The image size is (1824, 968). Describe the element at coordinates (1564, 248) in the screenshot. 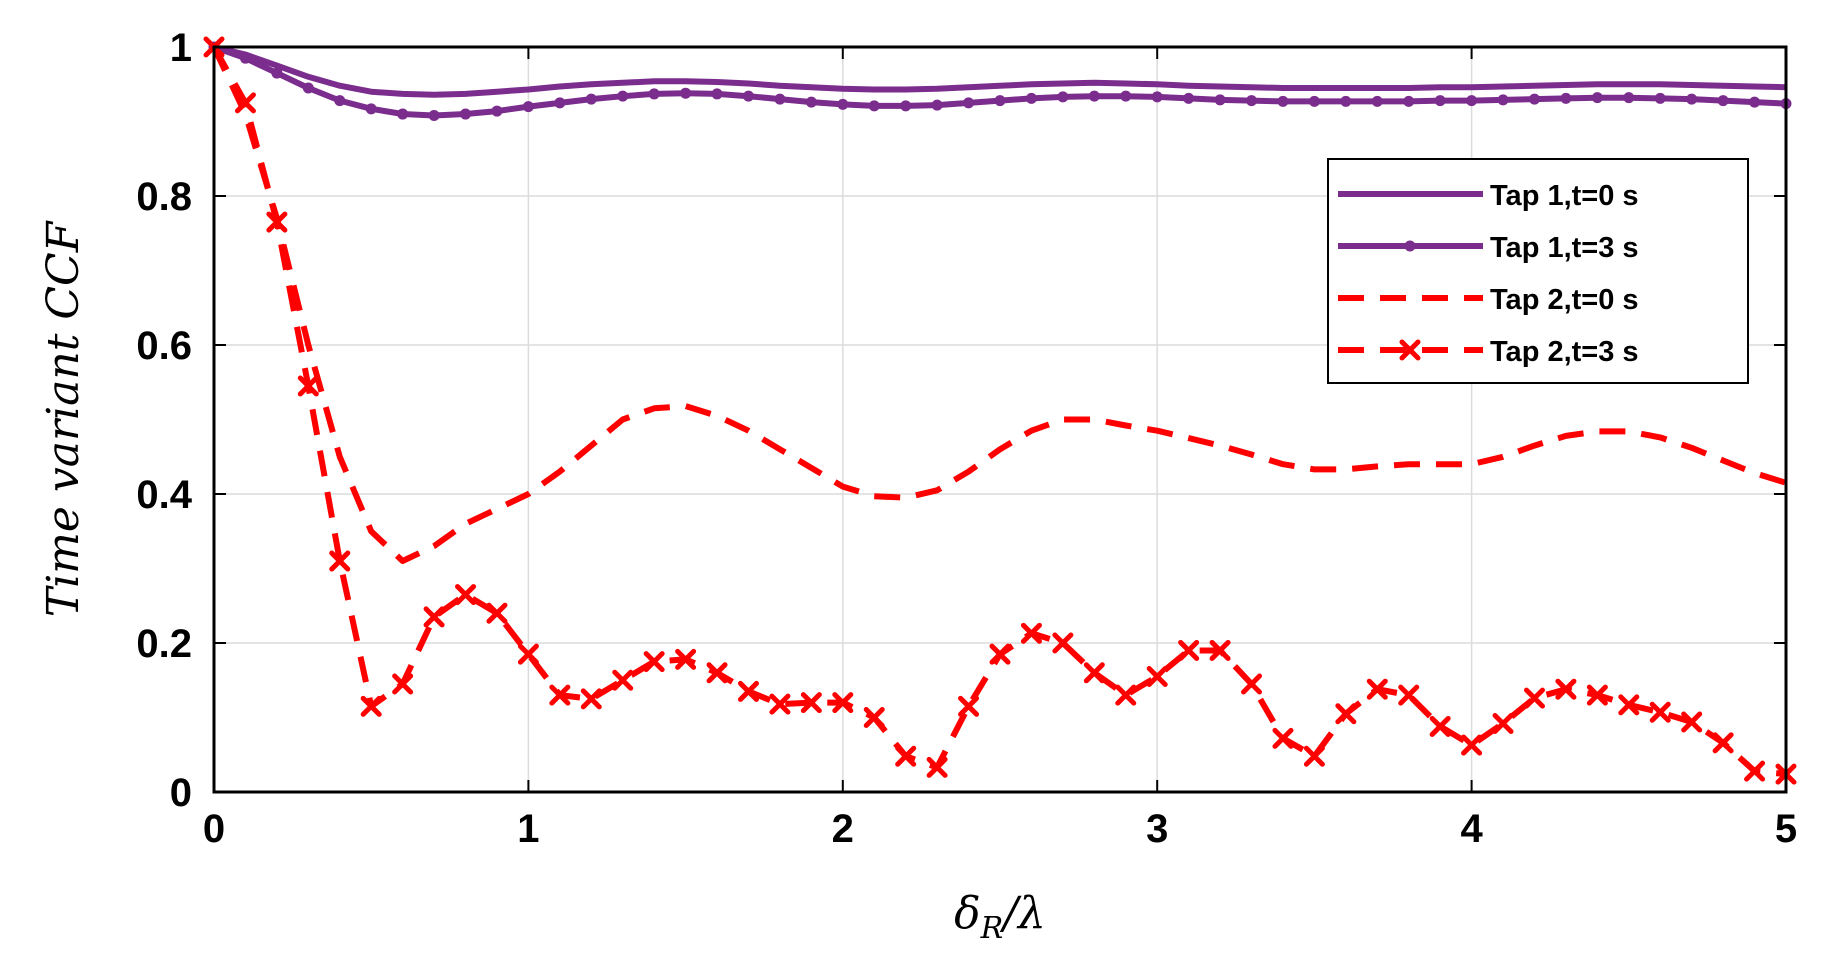

I see `legend-label: Tap 1,t=3 s` at that location.